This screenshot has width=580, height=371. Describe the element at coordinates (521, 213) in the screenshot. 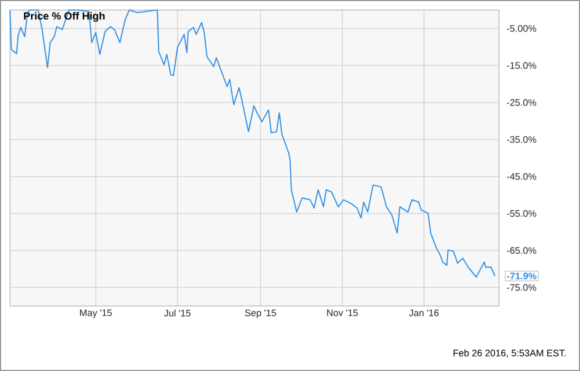

I see `y-tick-label: -55.0%` at that location.